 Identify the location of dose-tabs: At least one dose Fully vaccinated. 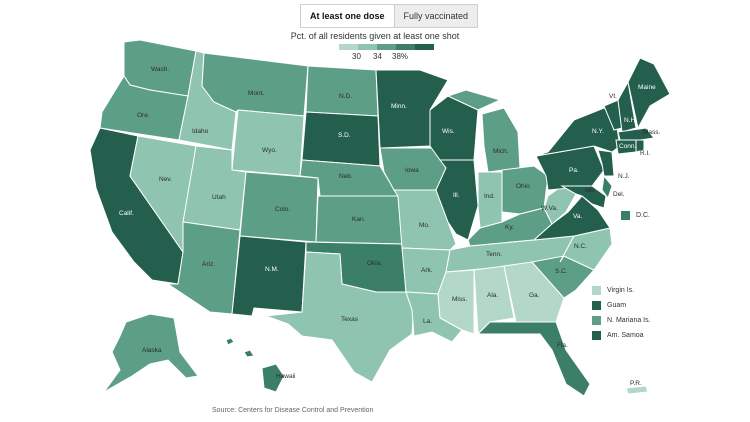
(389, 16).